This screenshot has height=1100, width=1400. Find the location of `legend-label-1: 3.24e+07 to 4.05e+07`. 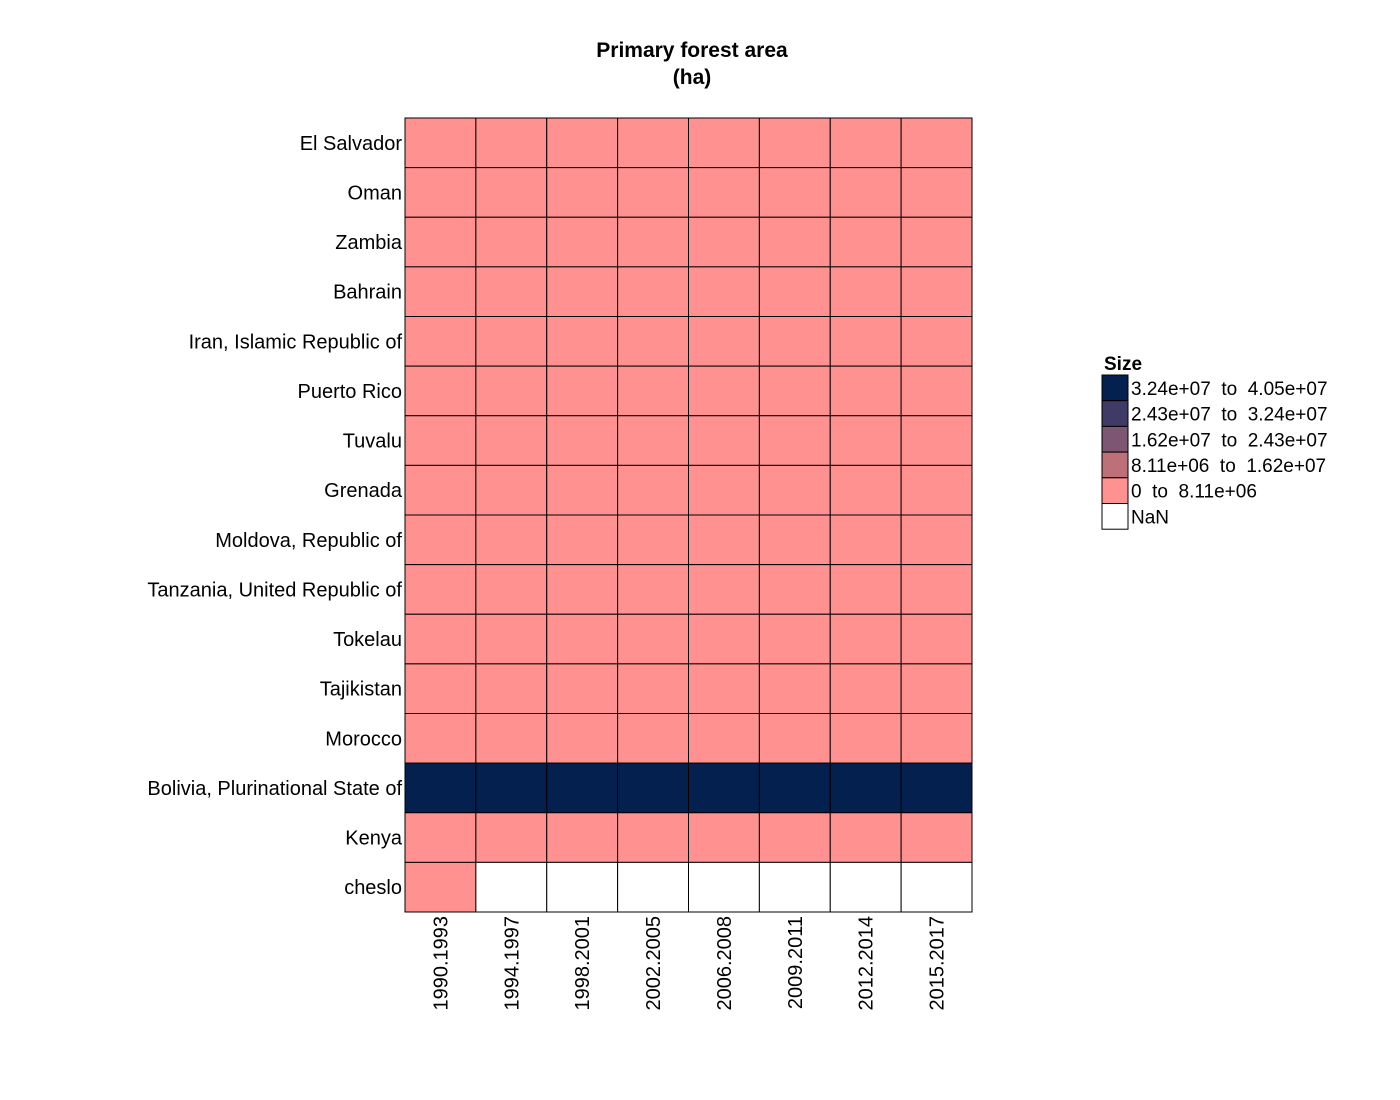

legend-label-1: 3.24e+07 to 4.05e+07 is located at coordinates (1229, 389).